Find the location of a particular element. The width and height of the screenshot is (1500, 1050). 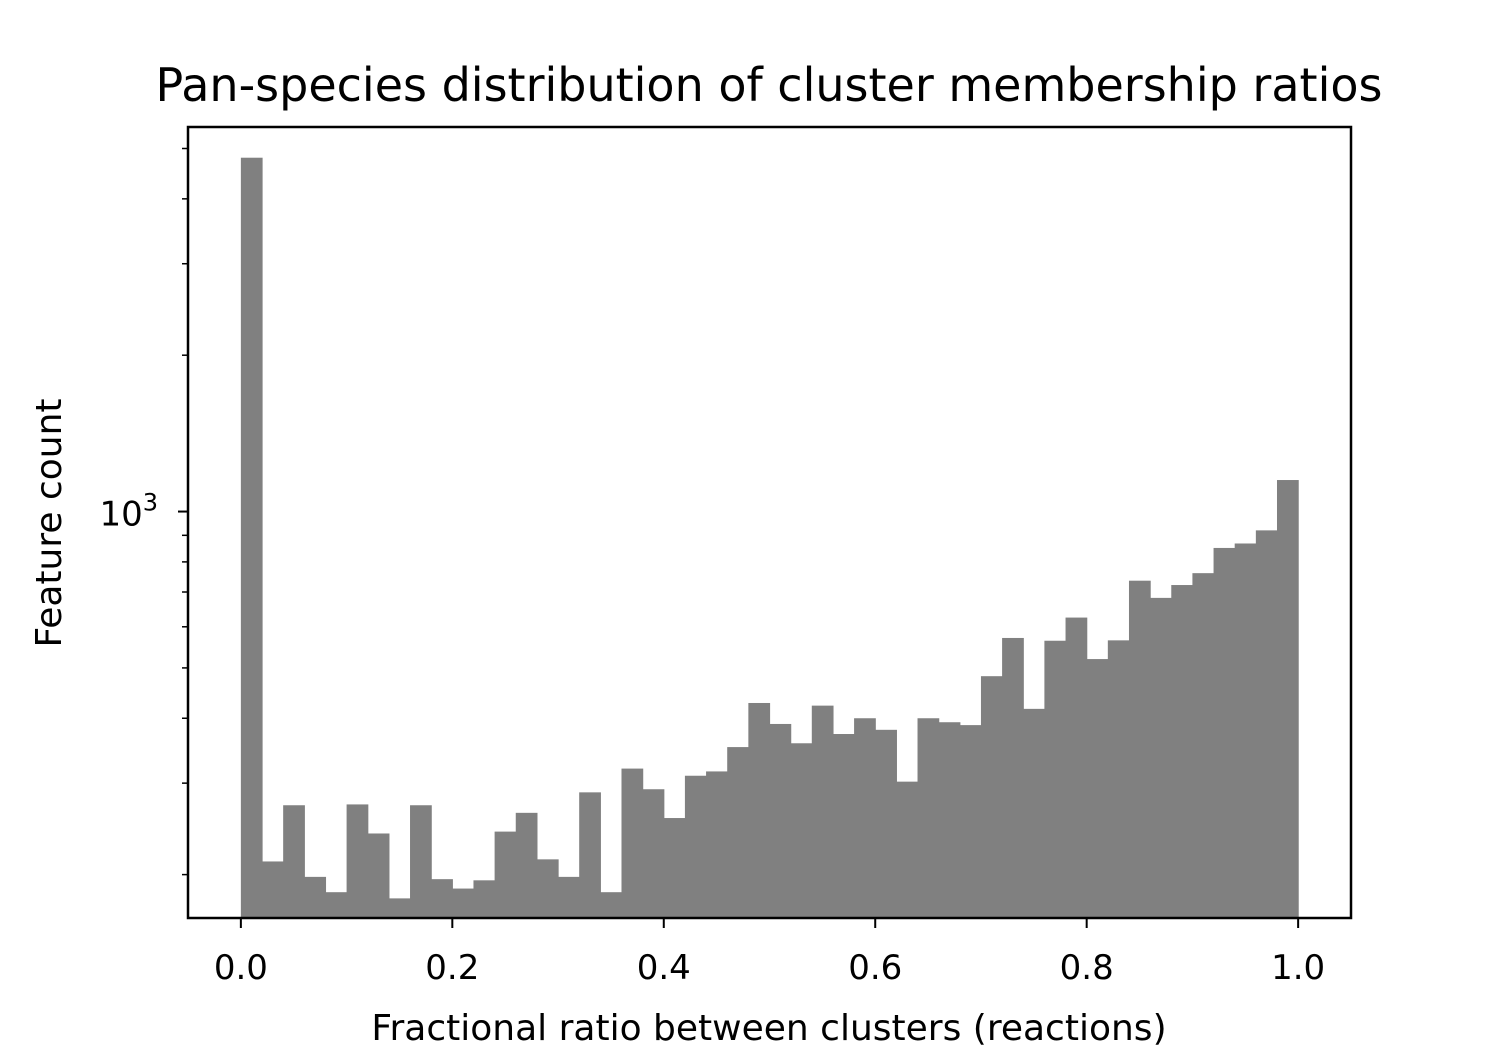

x-tick-label: 0.6 is located at coordinates (875, 968).